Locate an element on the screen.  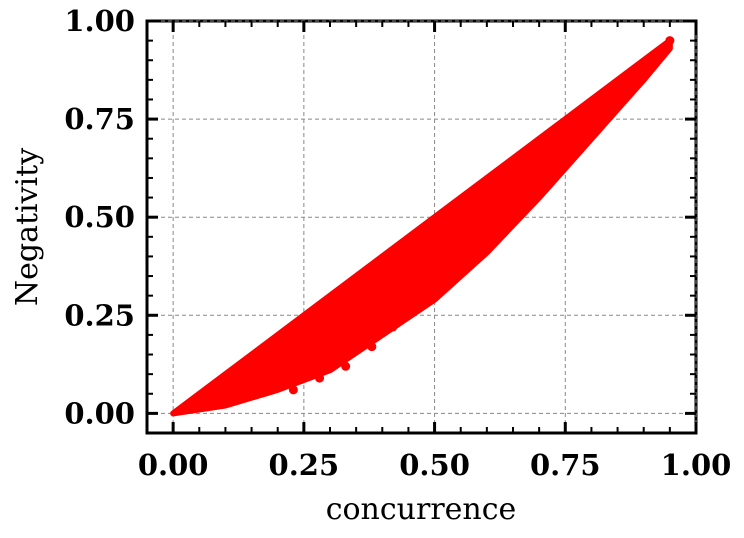
y-tick-label: 0.50 is located at coordinates (99, 217).